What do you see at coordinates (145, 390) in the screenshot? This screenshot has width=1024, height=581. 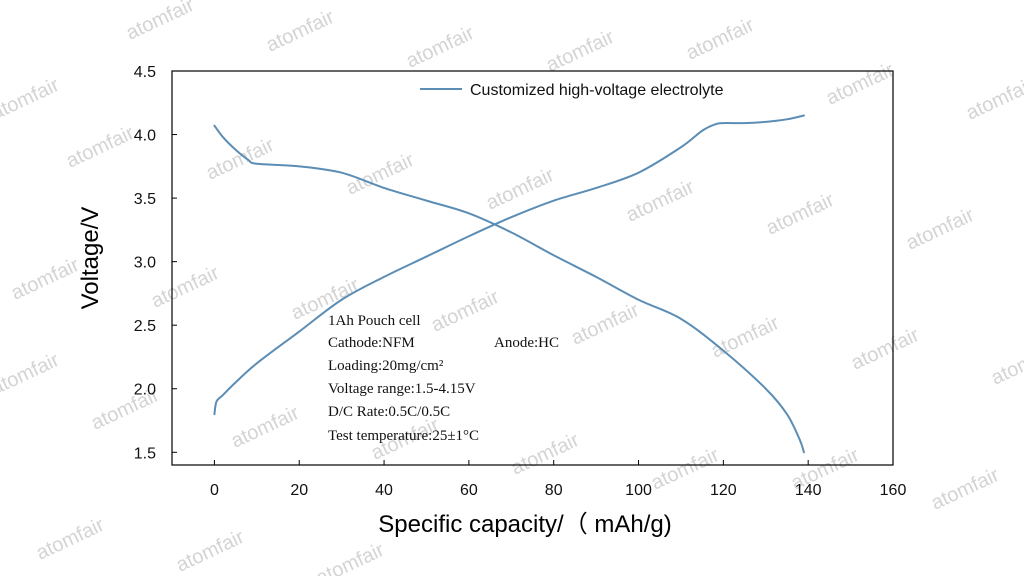 I see `y-tick-label: 2.0` at bounding box center [145, 390].